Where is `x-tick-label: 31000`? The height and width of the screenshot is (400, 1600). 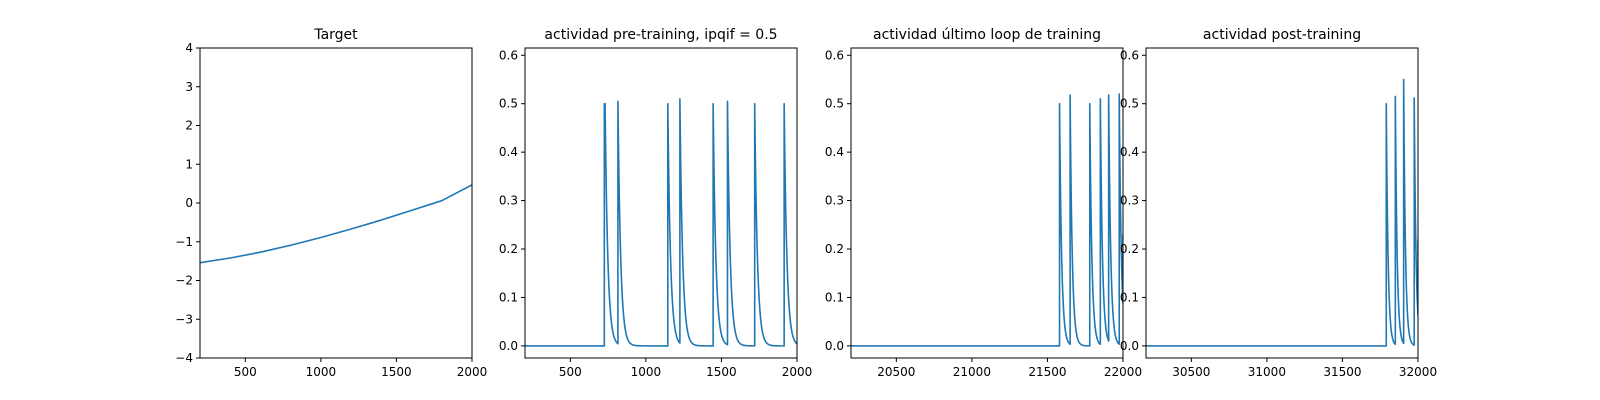 x-tick-label: 31000 is located at coordinates (1267, 372).